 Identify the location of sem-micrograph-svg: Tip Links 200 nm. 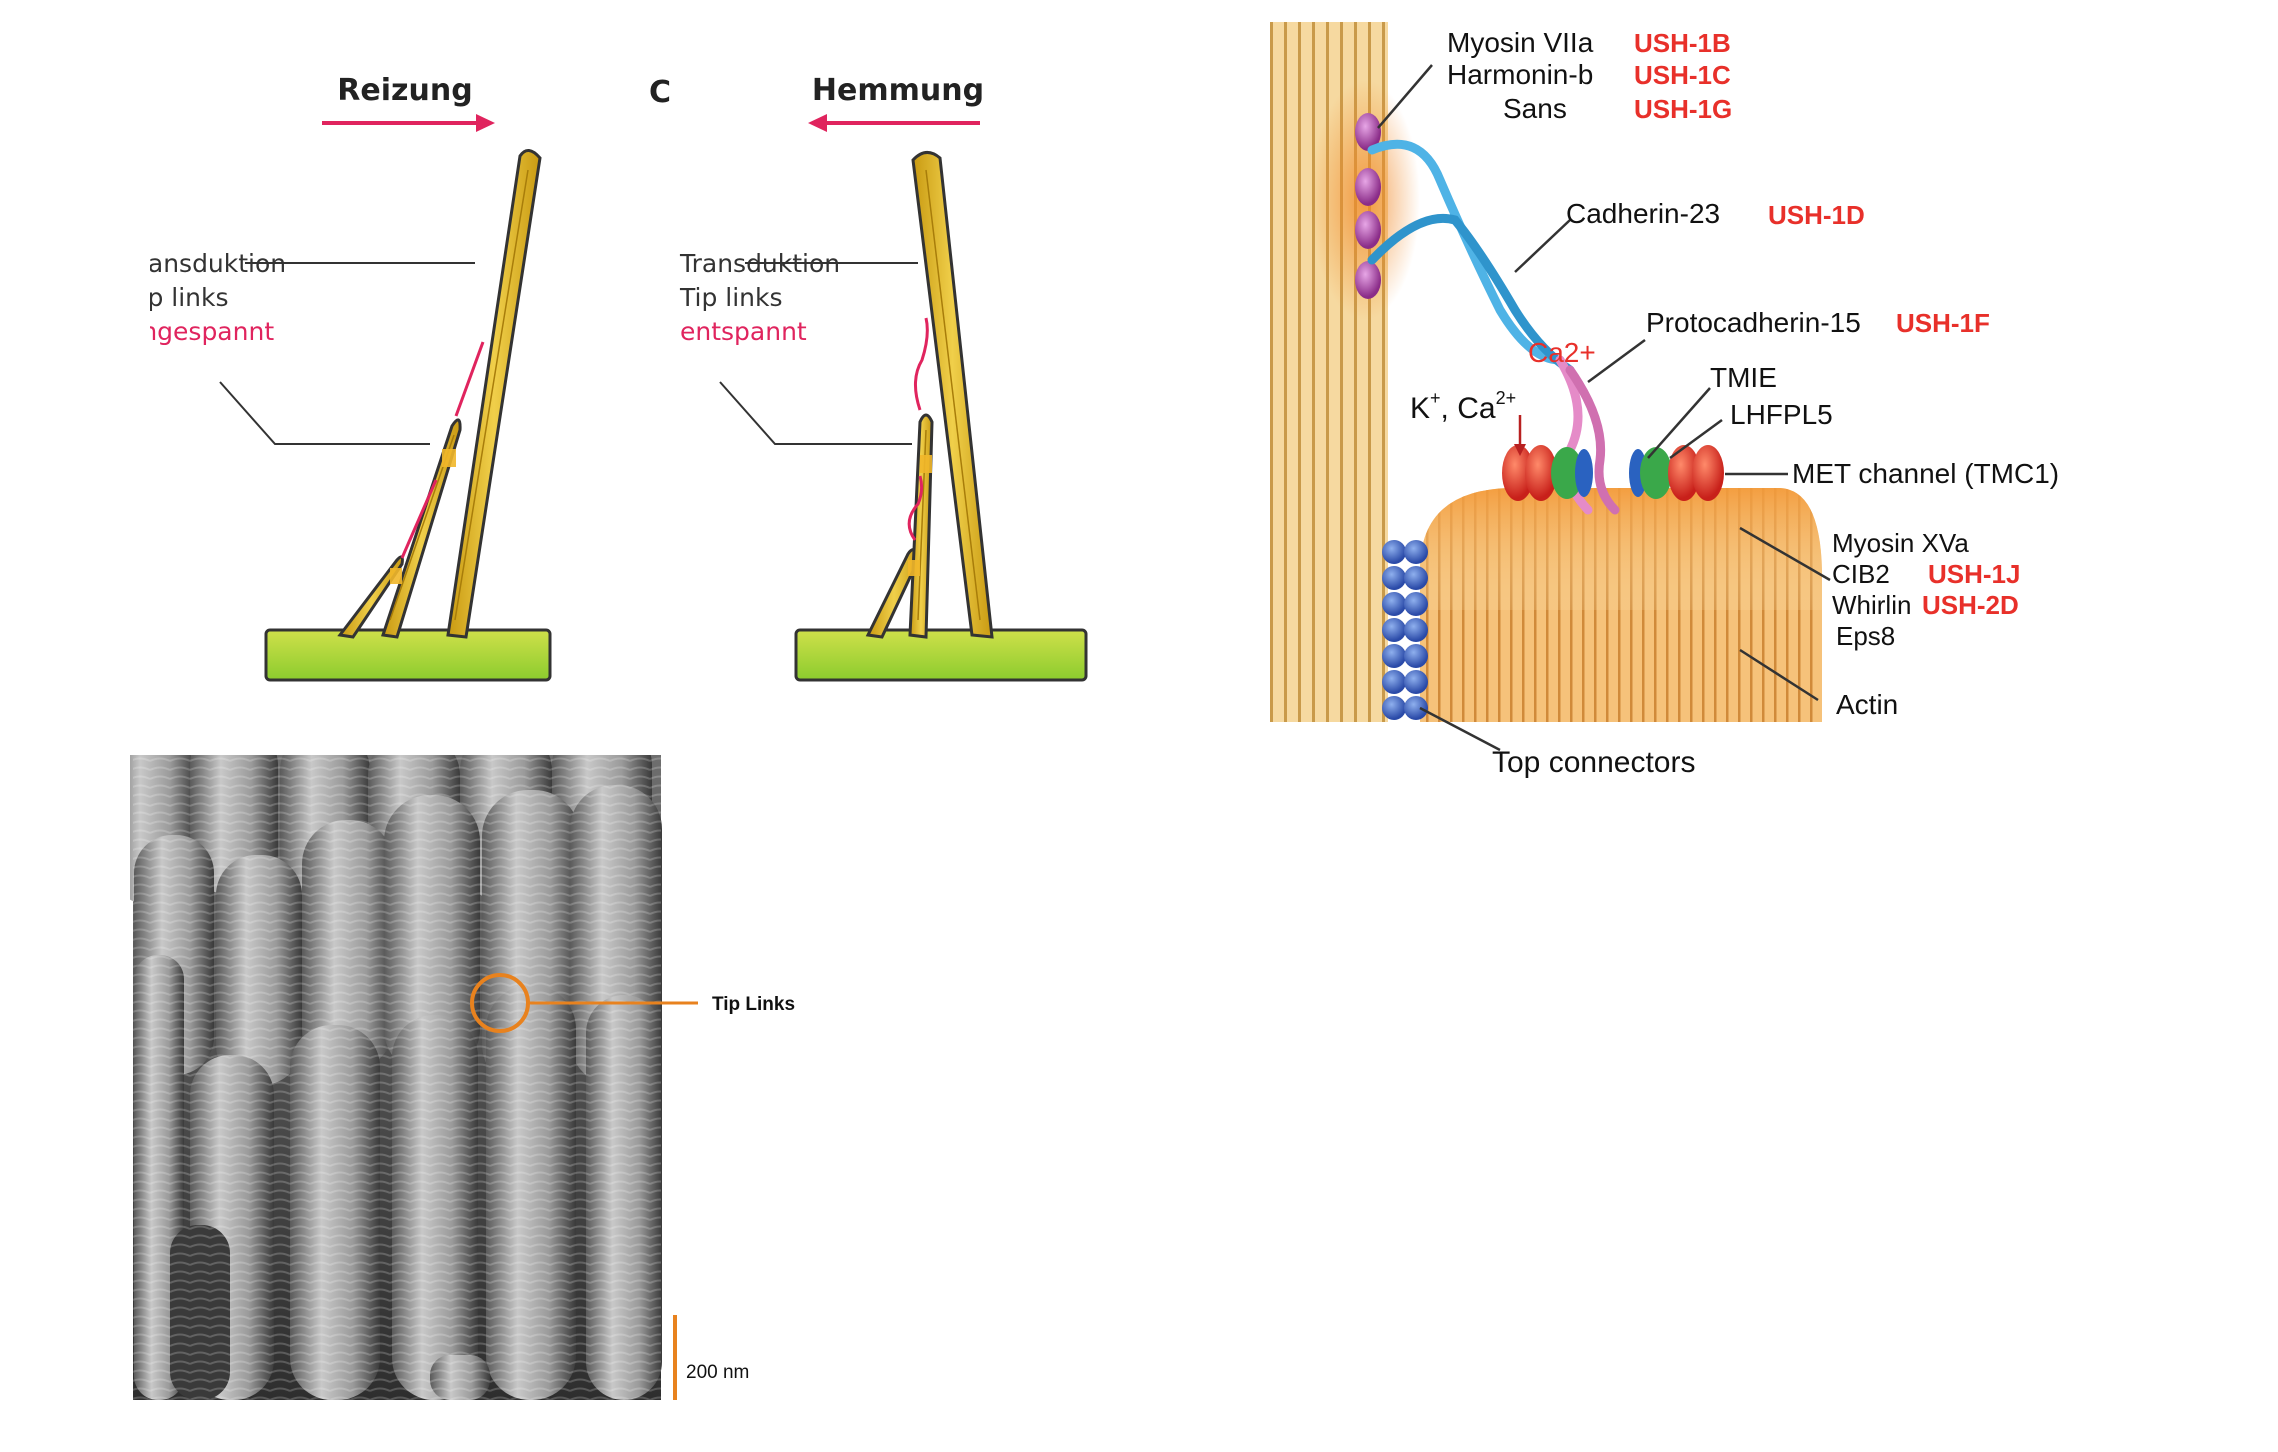
(452, 1062).